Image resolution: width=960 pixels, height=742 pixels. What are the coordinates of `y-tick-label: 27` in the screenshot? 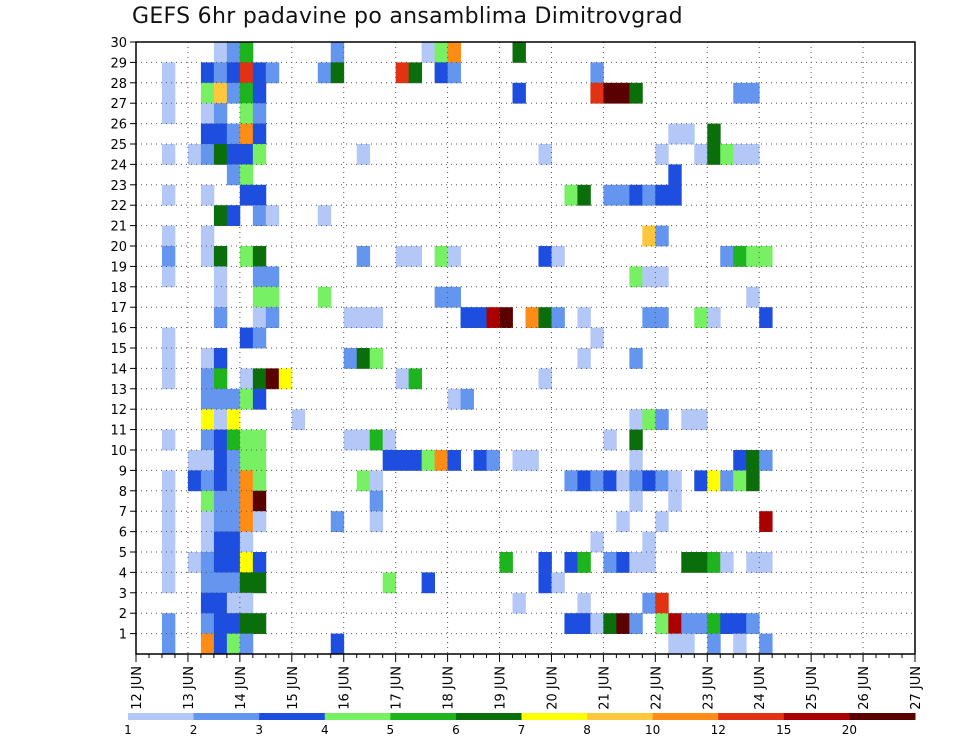 It's located at (118, 104).